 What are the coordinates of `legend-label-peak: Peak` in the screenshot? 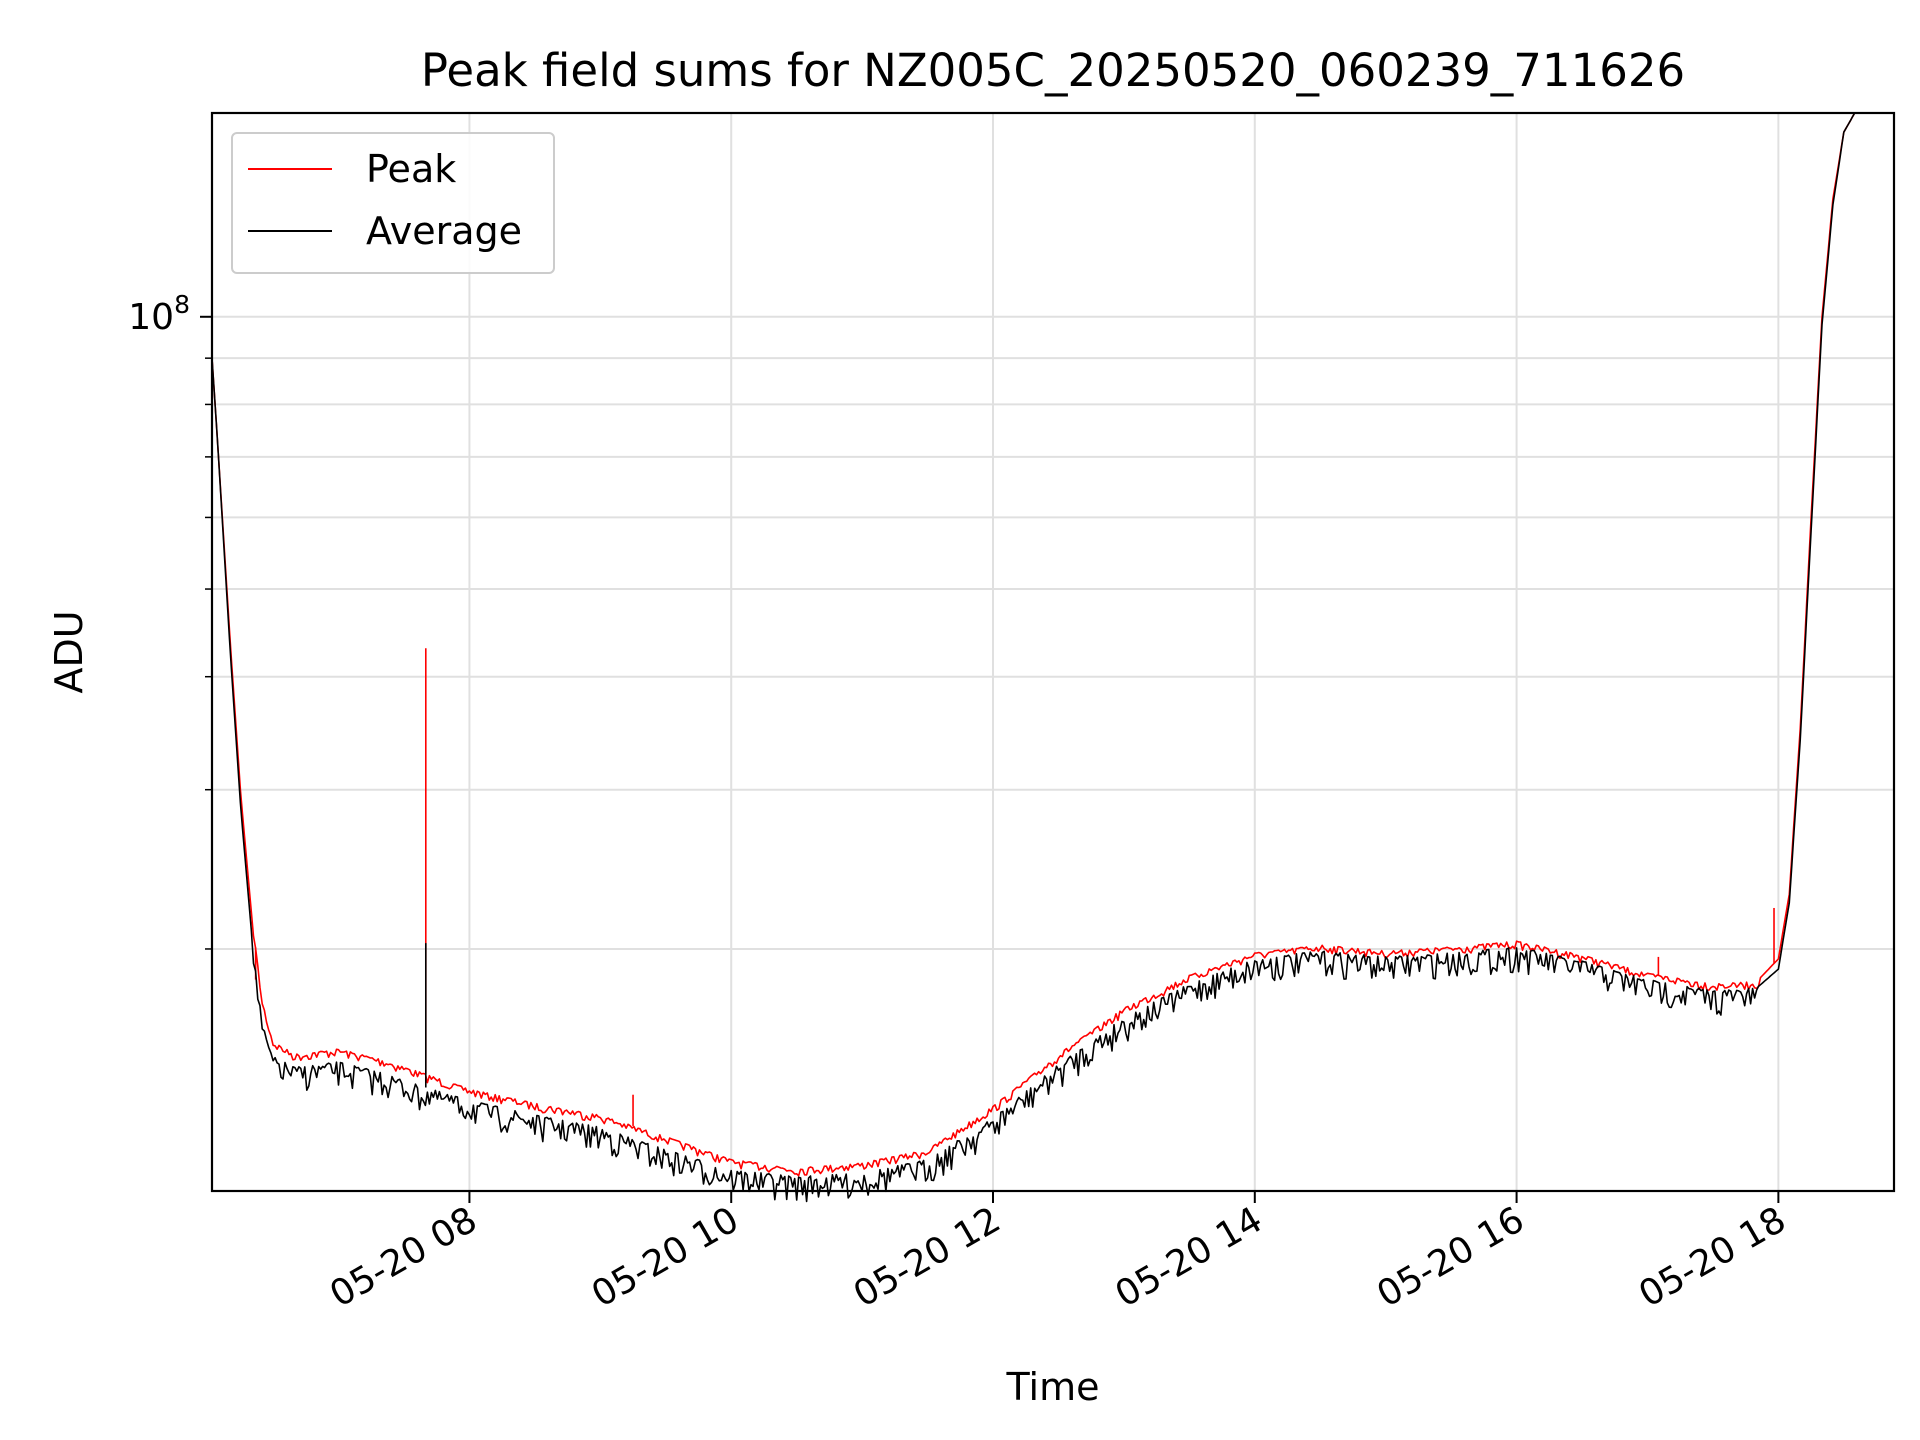 It's located at (411, 169).